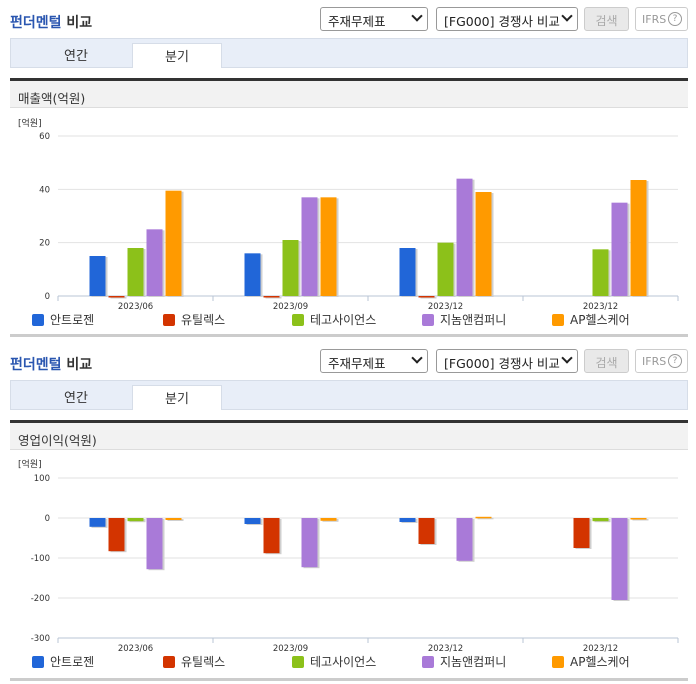 The width and height of the screenshot is (696, 684). What do you see at coordinates (290, 649) in the screenshot?
I see `x-category-label: 2023/09` at bounding box center [290, 649].